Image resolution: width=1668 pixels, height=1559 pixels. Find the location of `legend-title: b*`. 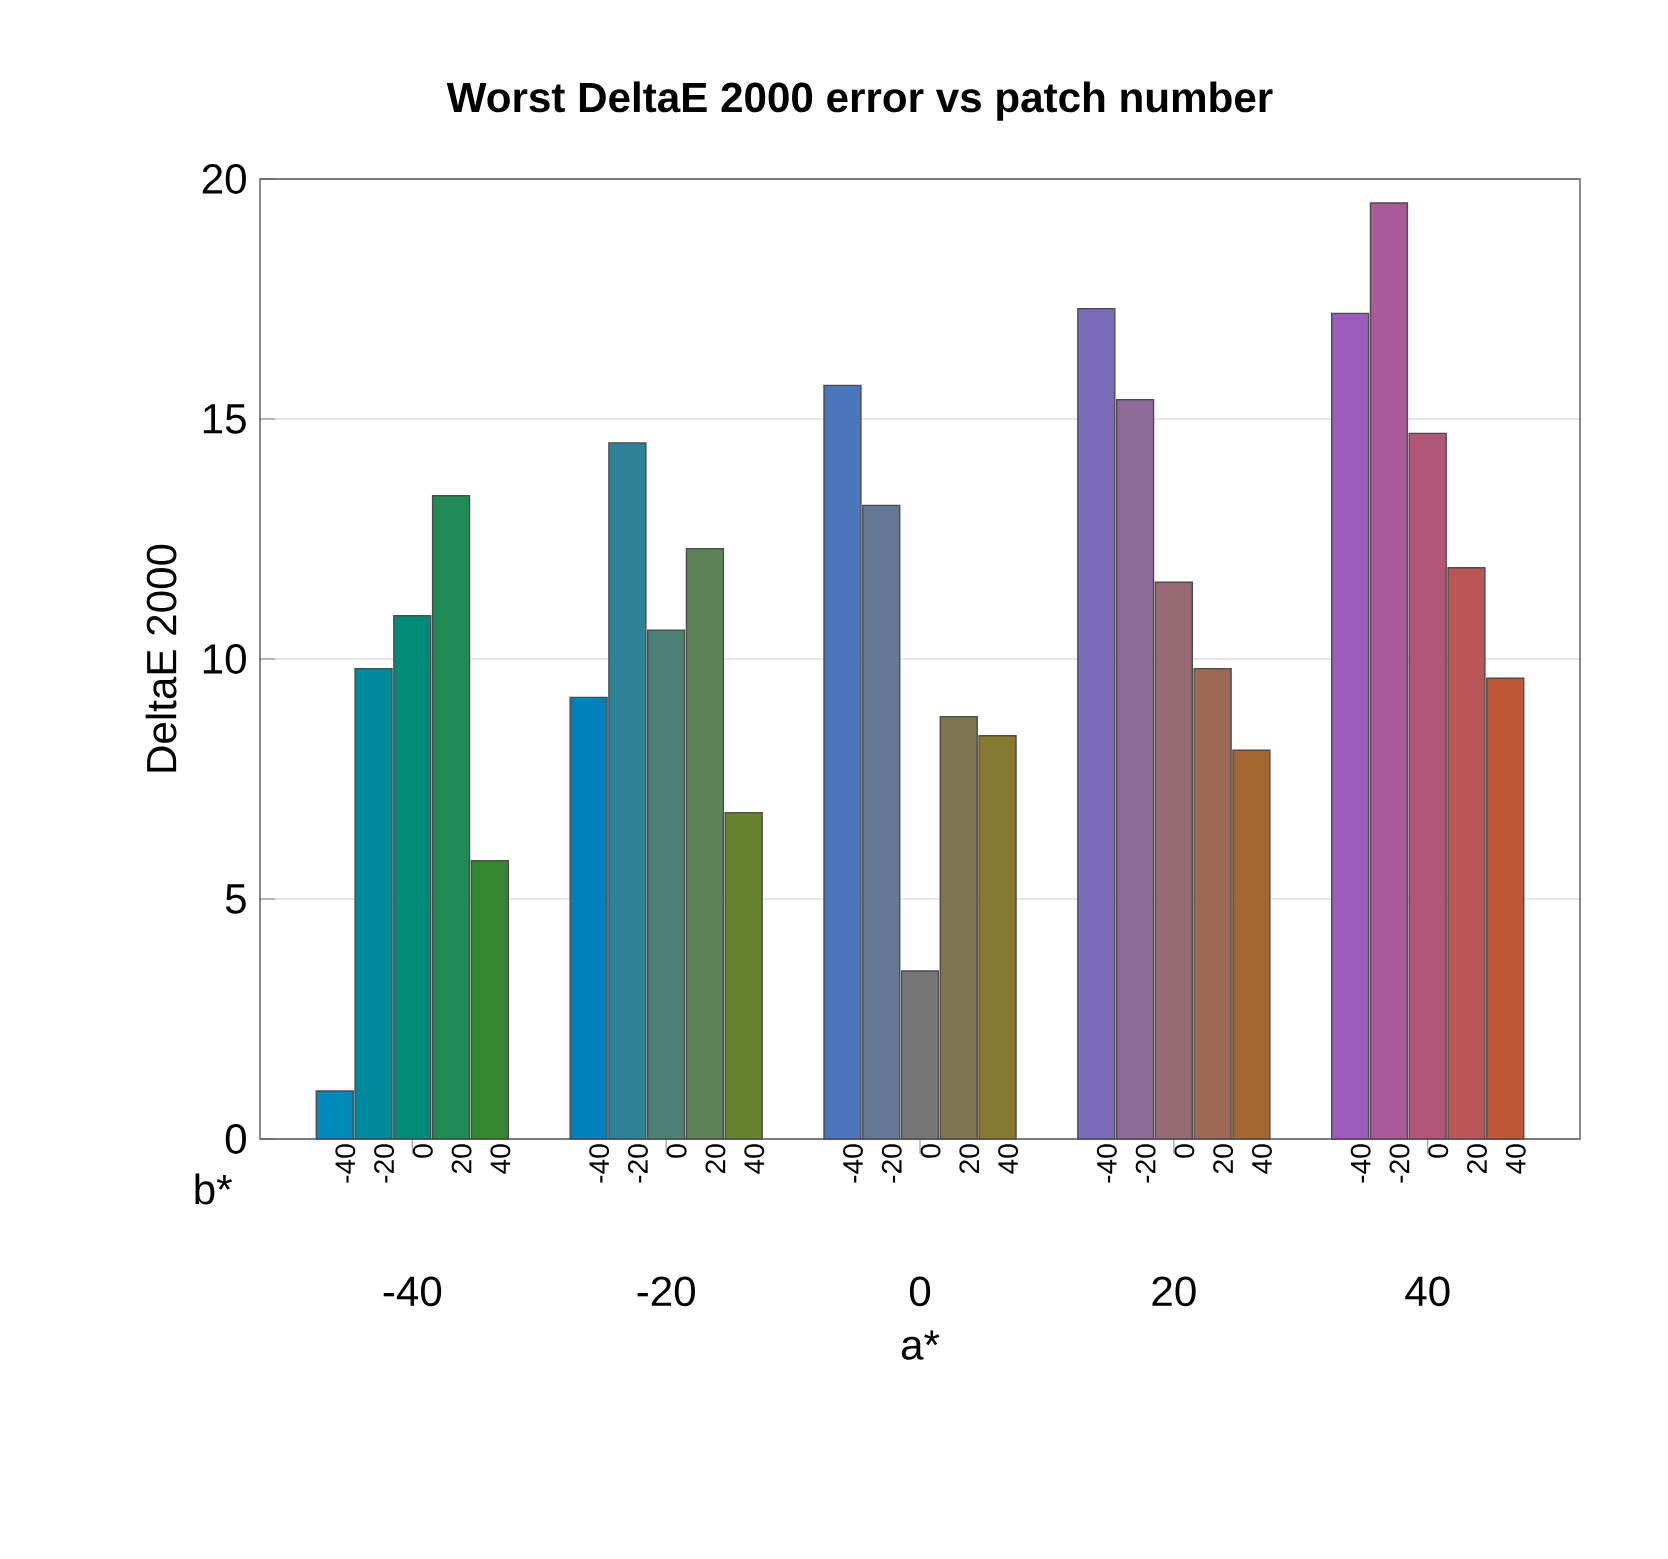

legend-title: b* is located at coordinates (213, 1189).